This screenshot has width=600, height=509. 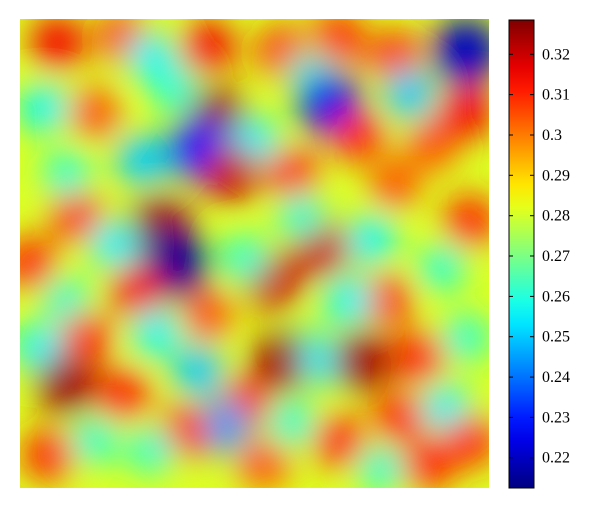 What do you see at coordinates (552, 135) in the screenshot?
I see `colorbar-tick-label: 0.3` at bounding box center [552, 135].